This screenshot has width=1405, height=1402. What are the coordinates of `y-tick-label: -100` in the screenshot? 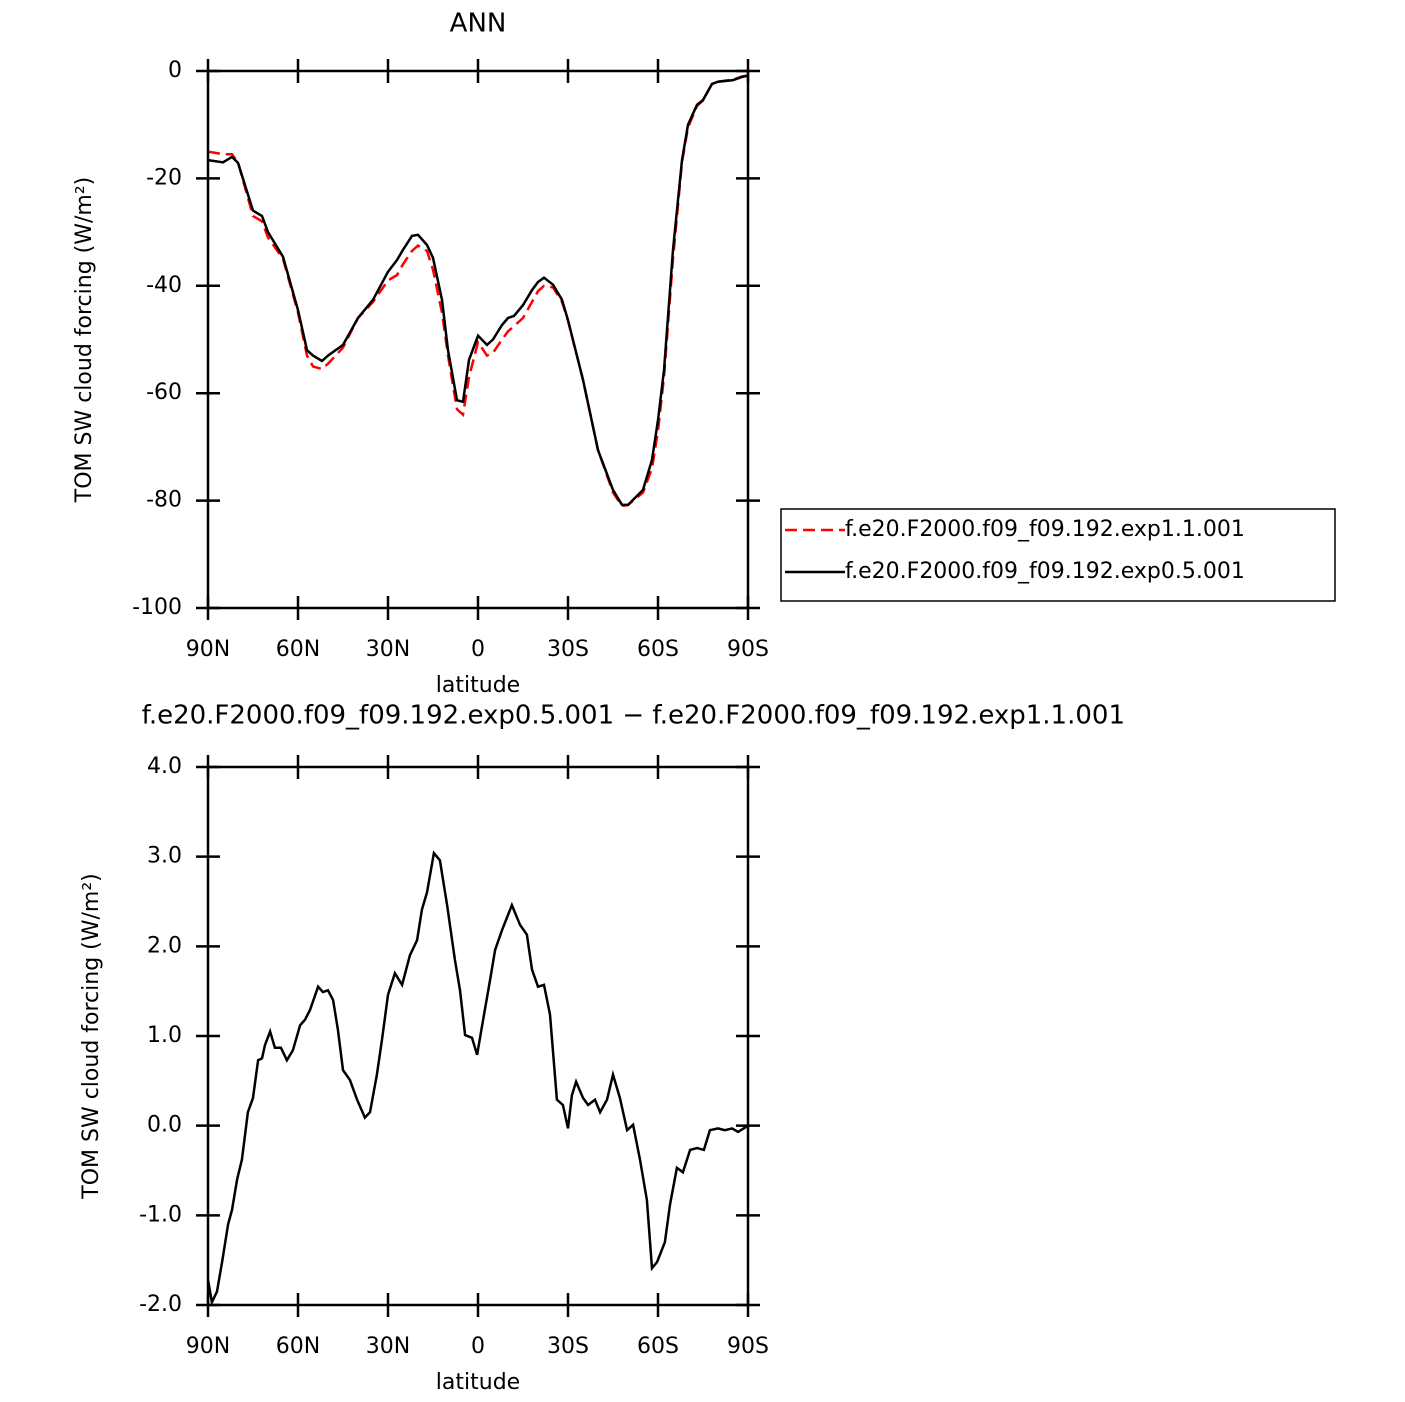 It's located at (157, 607).